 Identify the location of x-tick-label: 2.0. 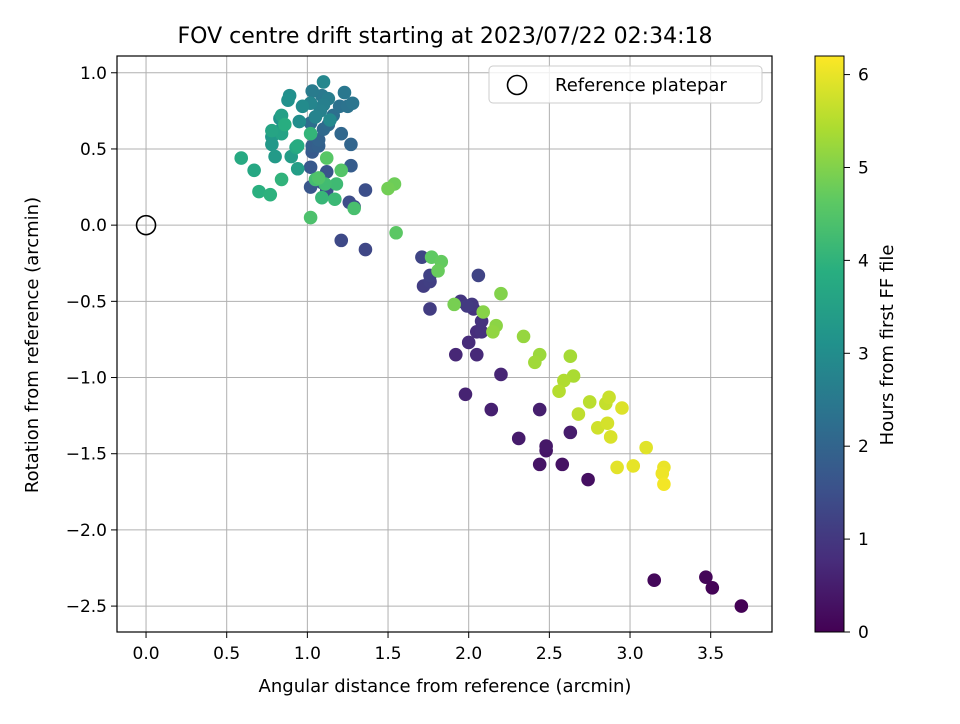
(468, 654).